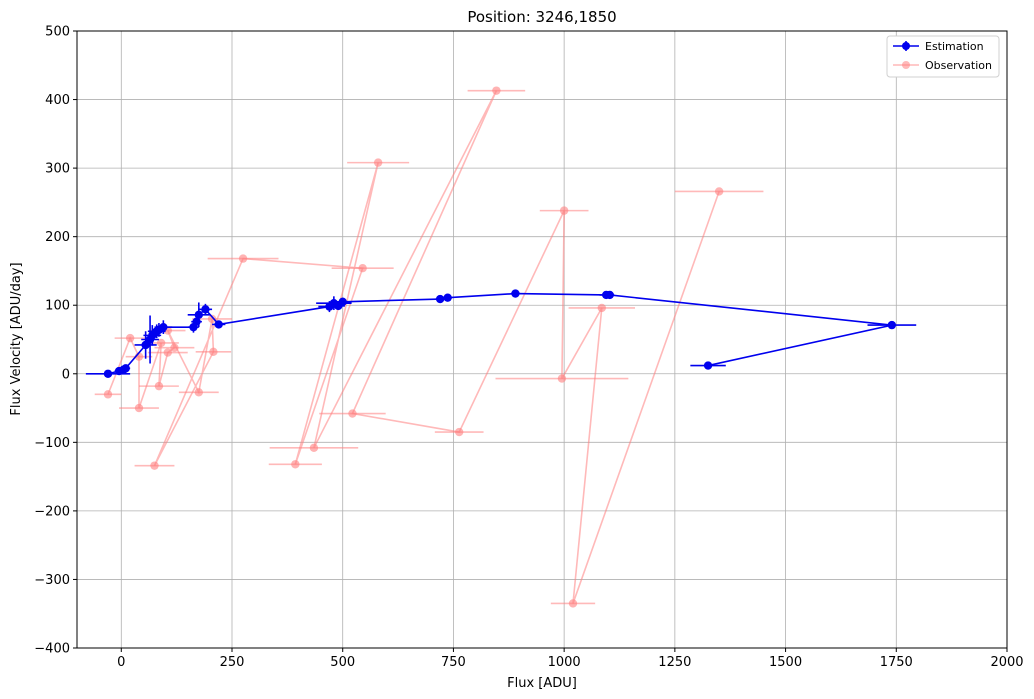 The width and height of the screenshot is (1034, 699). Describe the element at coordinates (16, 338) in the screenshot. I see `y-axis-label: Flux Velocity [ADU/day]` at that location.